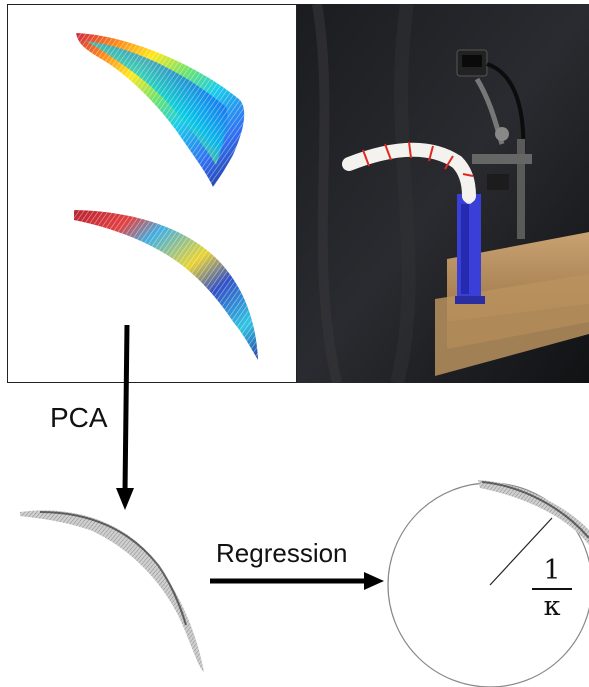 The image size is (589, 687). I want to click on regression-label: Regression, so click(282, 553).